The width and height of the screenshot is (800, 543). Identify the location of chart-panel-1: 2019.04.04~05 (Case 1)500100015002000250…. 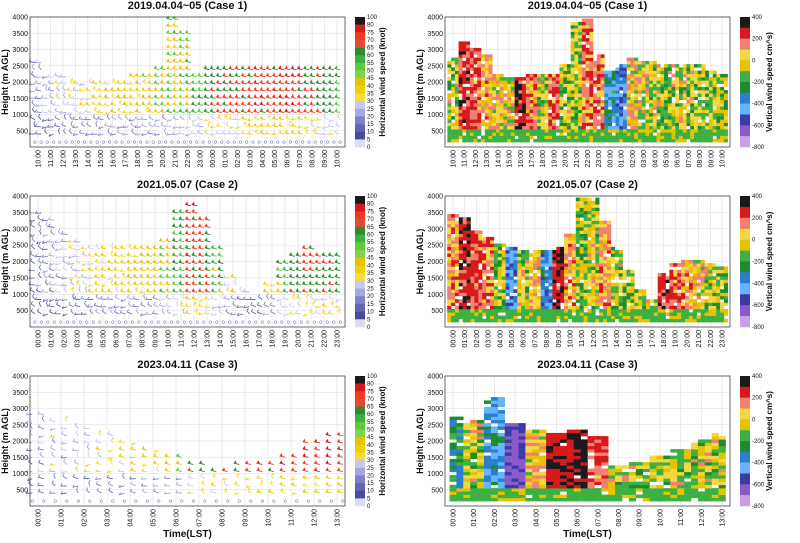
(193, 84).